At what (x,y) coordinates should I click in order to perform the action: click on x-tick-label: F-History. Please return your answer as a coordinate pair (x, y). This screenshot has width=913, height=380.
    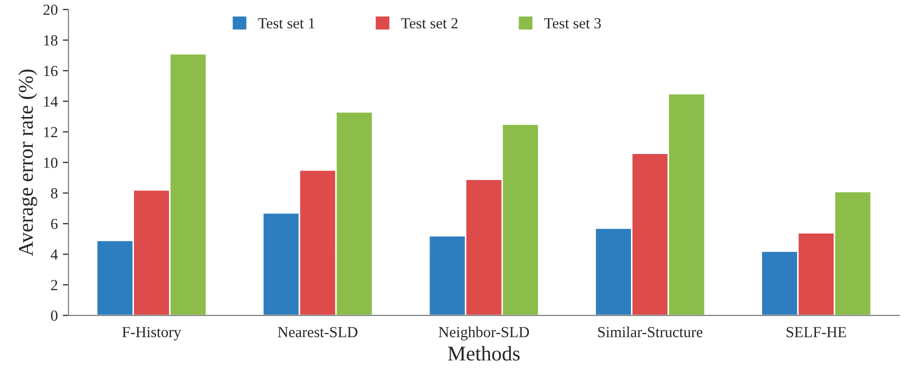
    Looking at the image, I should click on (152, 333).